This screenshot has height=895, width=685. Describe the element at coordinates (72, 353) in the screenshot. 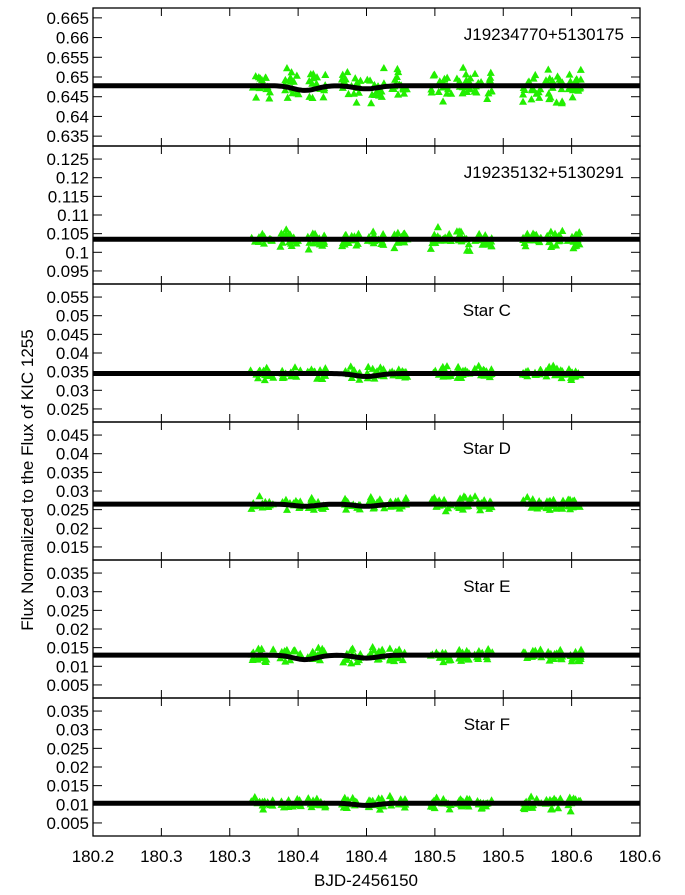

I see `y-tick-label: 0.04` at that location.